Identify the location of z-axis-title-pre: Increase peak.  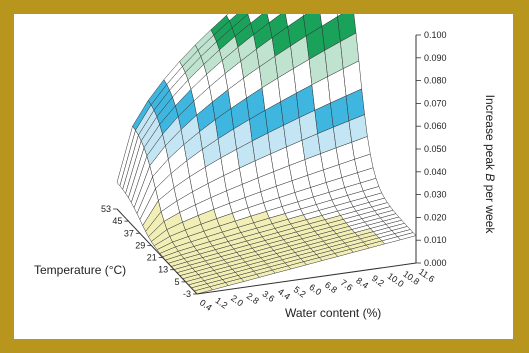
(490, 134).